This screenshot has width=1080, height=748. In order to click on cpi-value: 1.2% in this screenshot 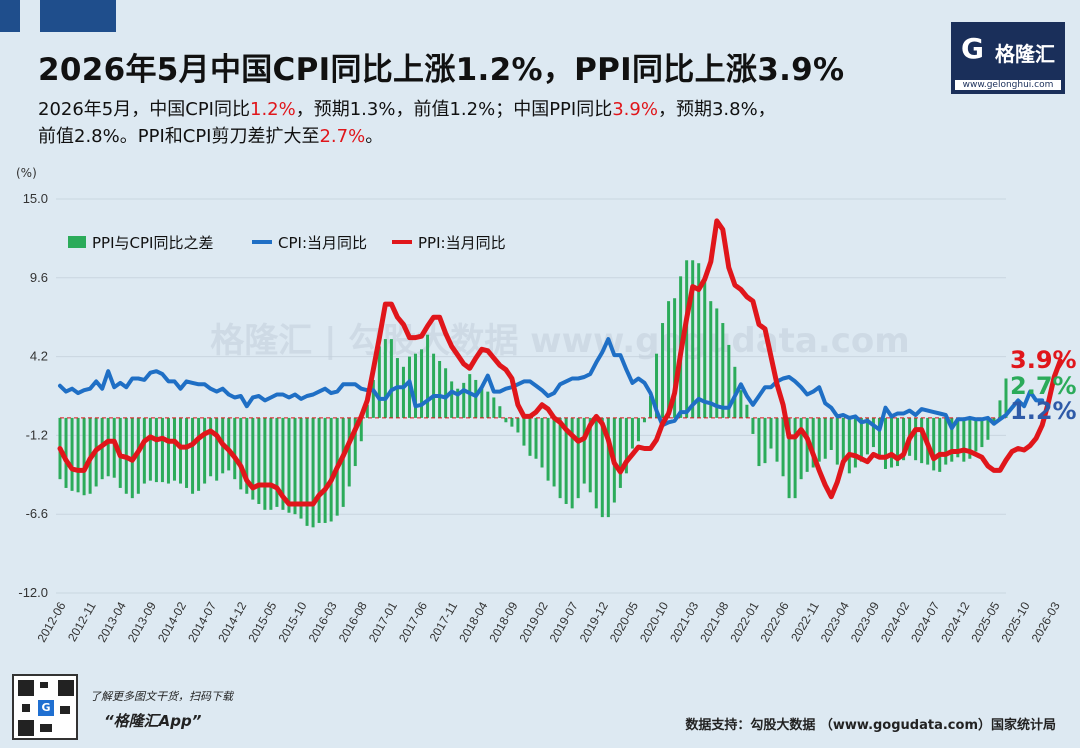, I will do `click(273, 109)`.